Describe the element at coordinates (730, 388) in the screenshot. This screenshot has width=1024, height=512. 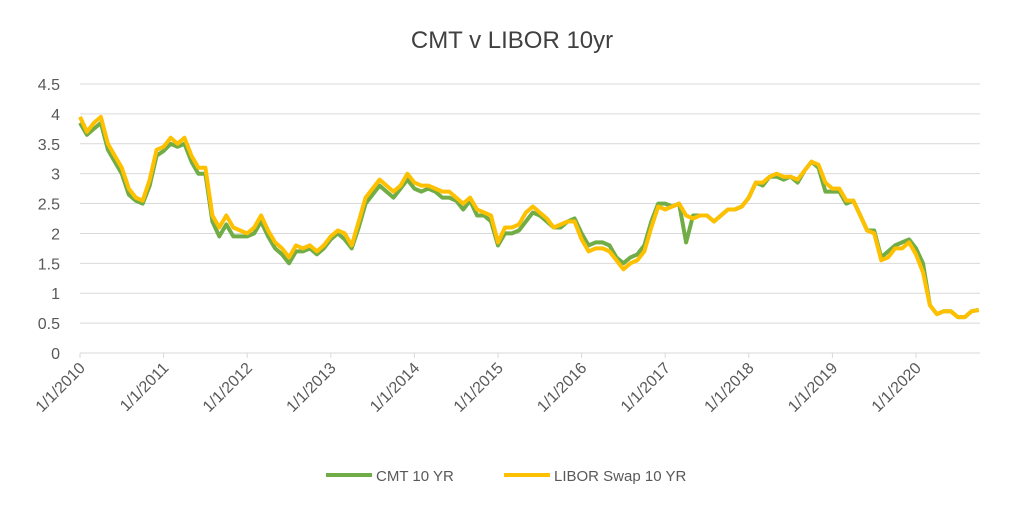
I see `x-tick-label: 1/1/2018` at that location.